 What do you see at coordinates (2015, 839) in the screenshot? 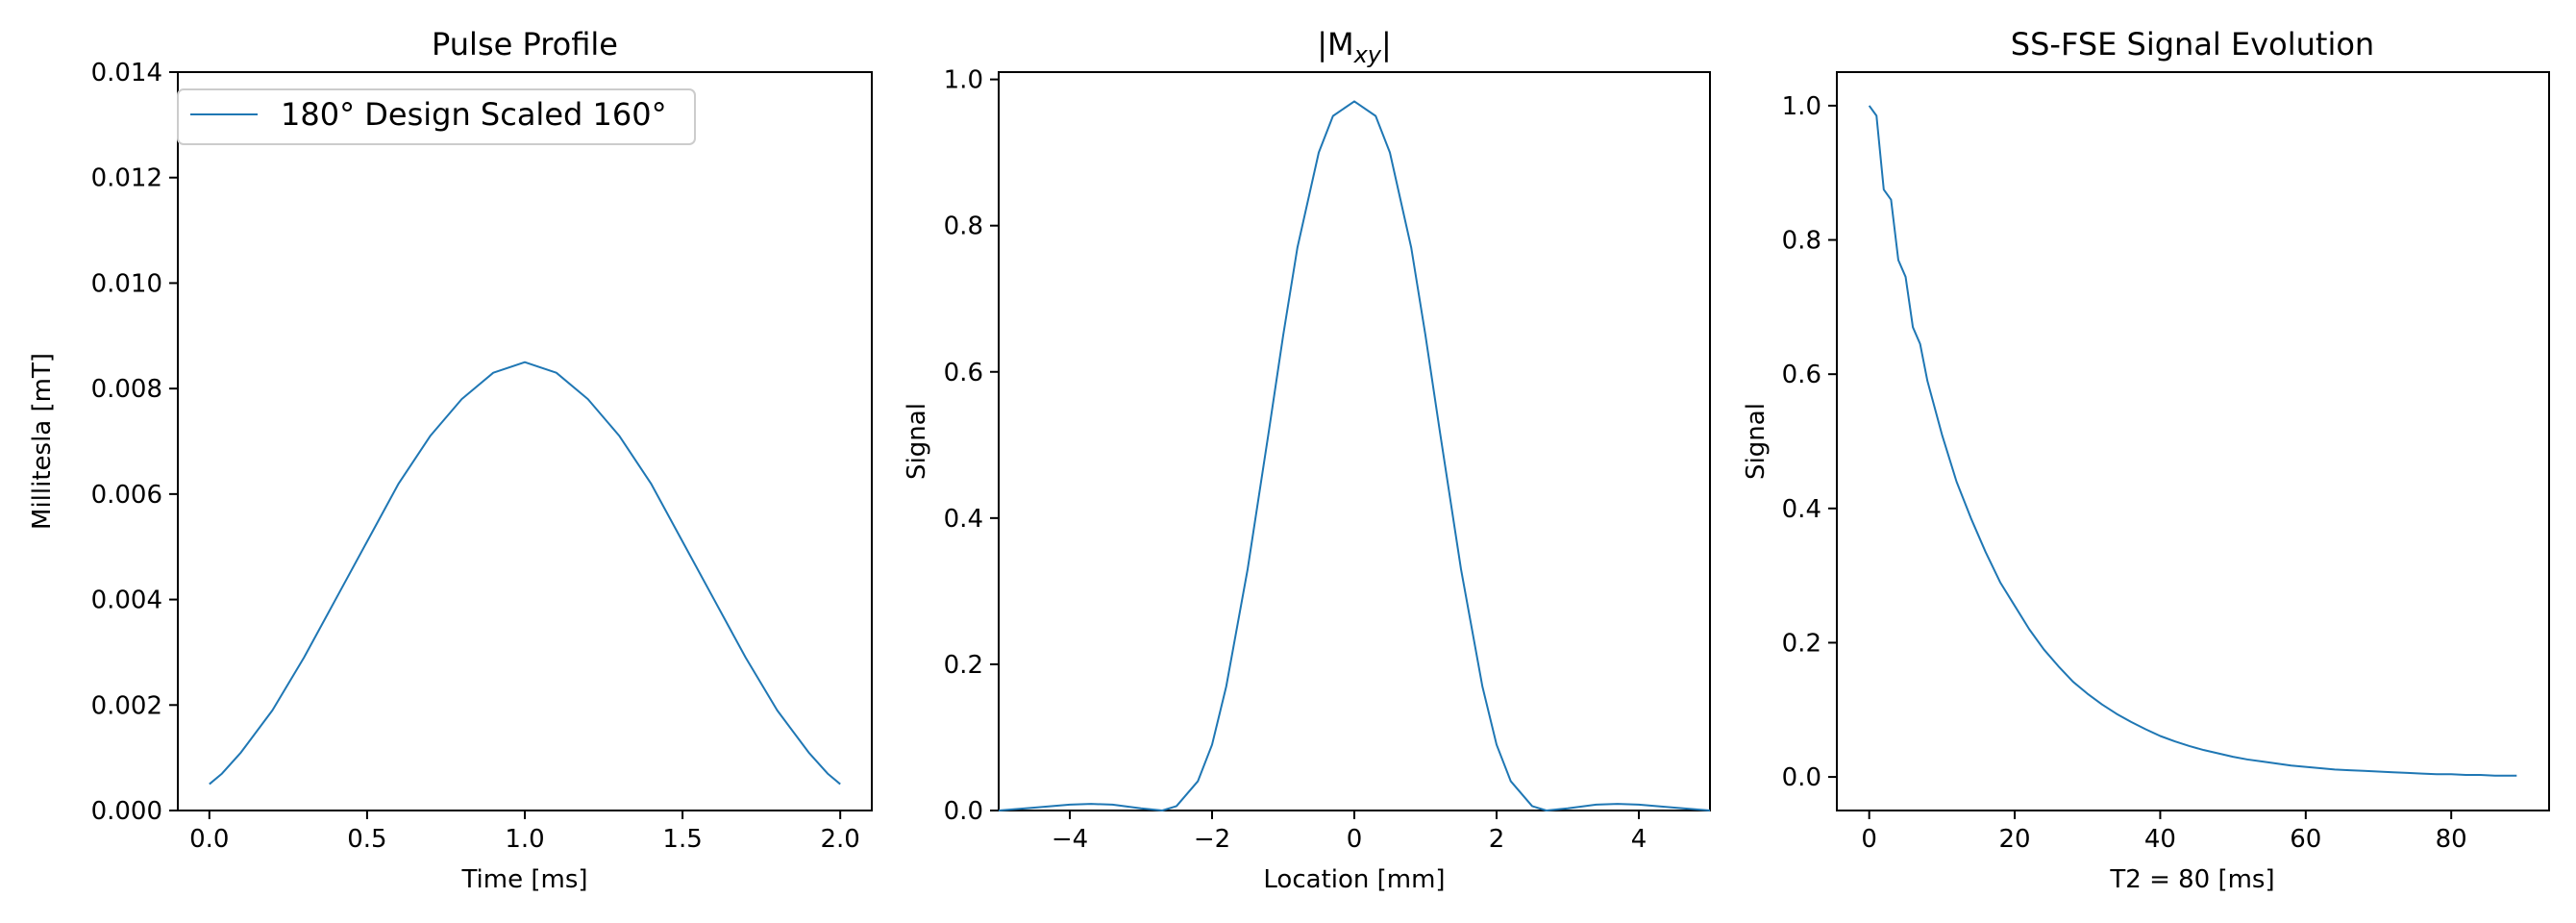
I see `x-tick-label: 20` at bounding box center [2015, 839].